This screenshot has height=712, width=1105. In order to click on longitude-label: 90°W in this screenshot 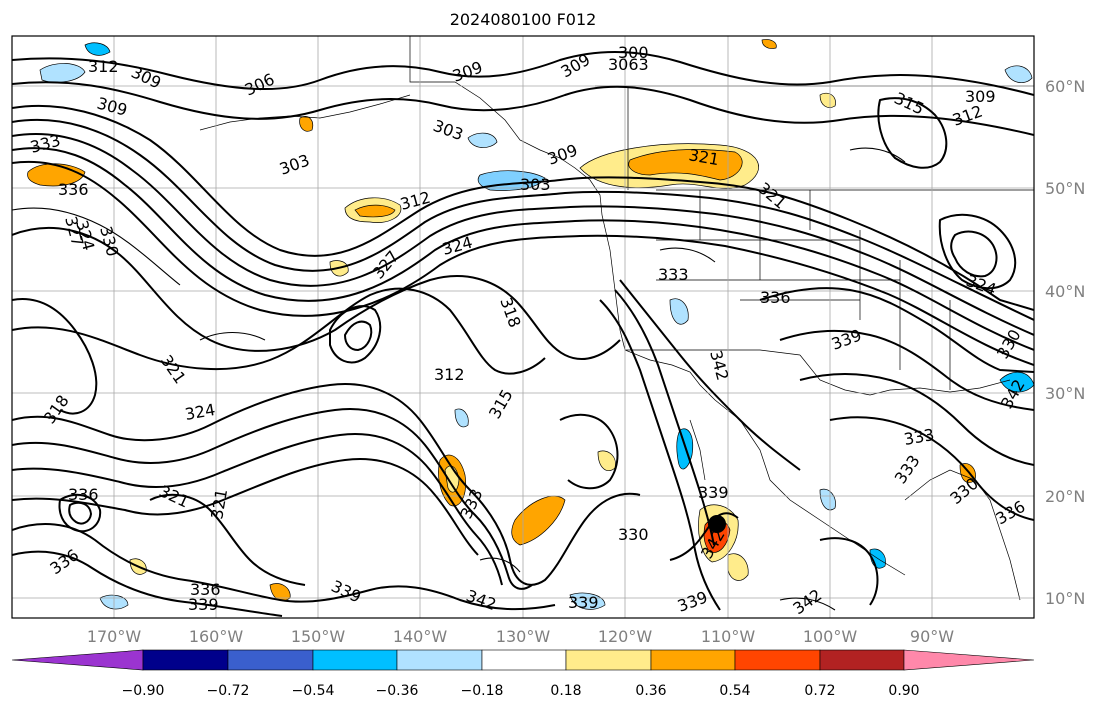, I will do `click(932, 636)`.